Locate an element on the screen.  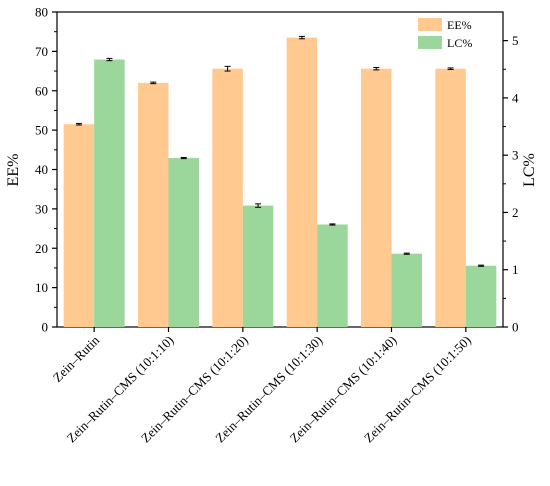
y-tick-label-left: 10 is located at coordinates (41, 287).